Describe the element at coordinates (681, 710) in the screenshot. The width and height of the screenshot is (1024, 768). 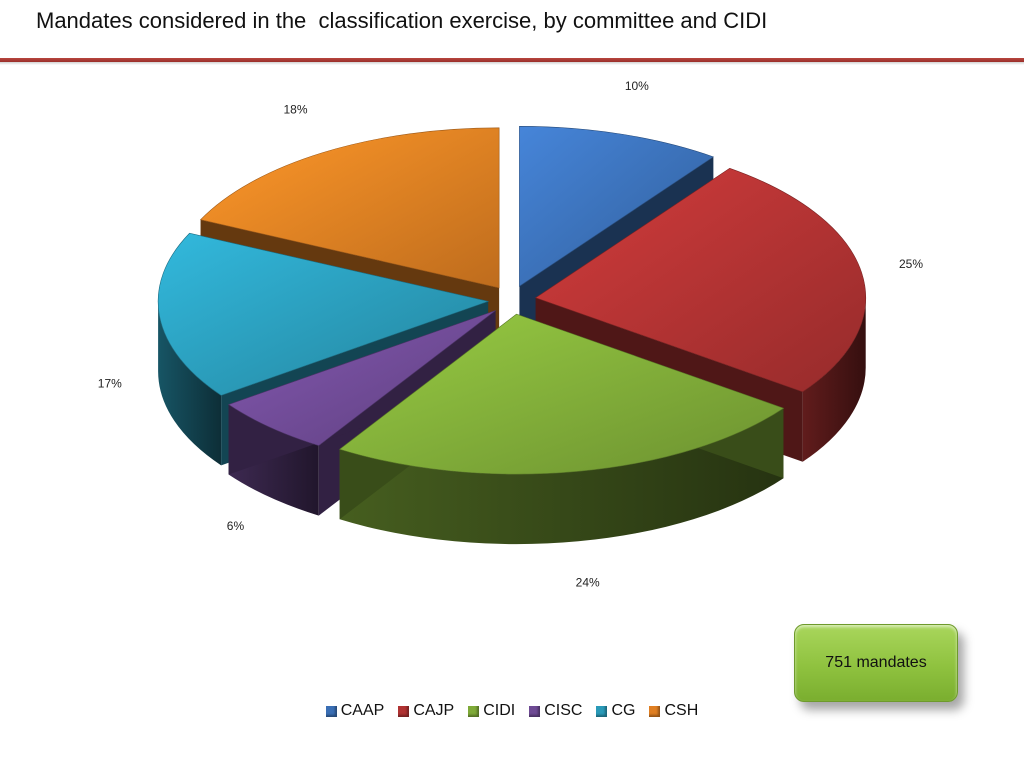
I see `legend-label: CSH` at that location.